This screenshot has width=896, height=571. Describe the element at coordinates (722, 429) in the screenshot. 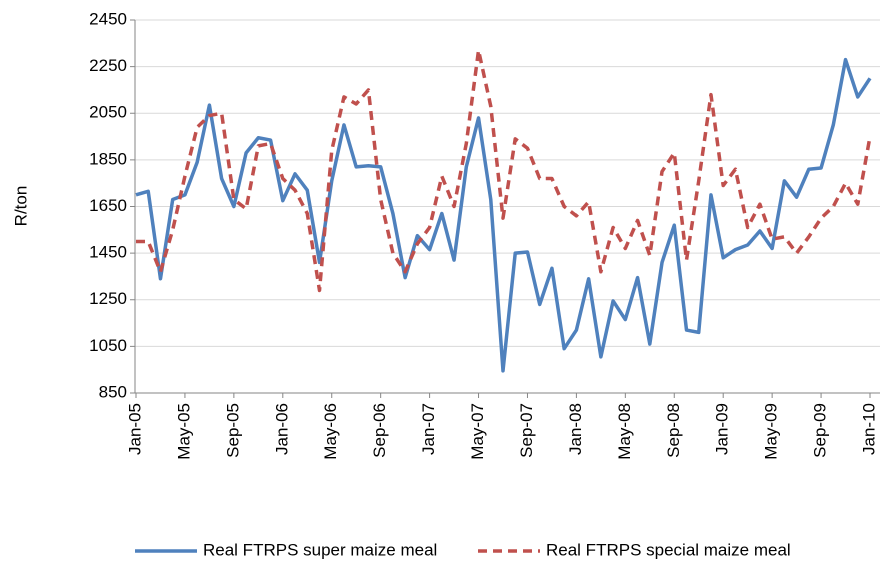

I see `x-tick-label: Jan-09` at that location.